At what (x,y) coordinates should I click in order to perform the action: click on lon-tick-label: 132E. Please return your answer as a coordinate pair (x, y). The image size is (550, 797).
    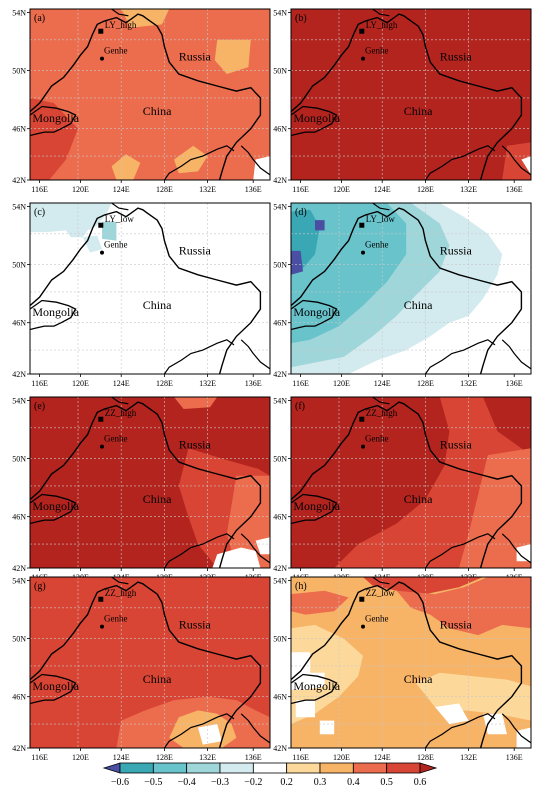
    Looking at the image, I should click on (207, 383).